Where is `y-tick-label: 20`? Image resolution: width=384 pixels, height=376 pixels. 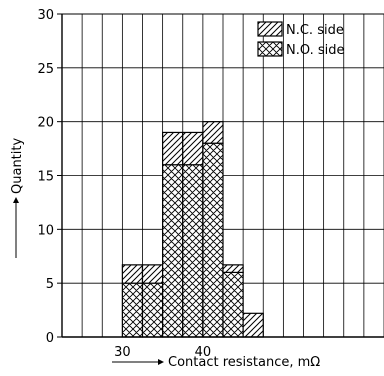 y-tick-label: 20 is located at coordinates (45, 123).